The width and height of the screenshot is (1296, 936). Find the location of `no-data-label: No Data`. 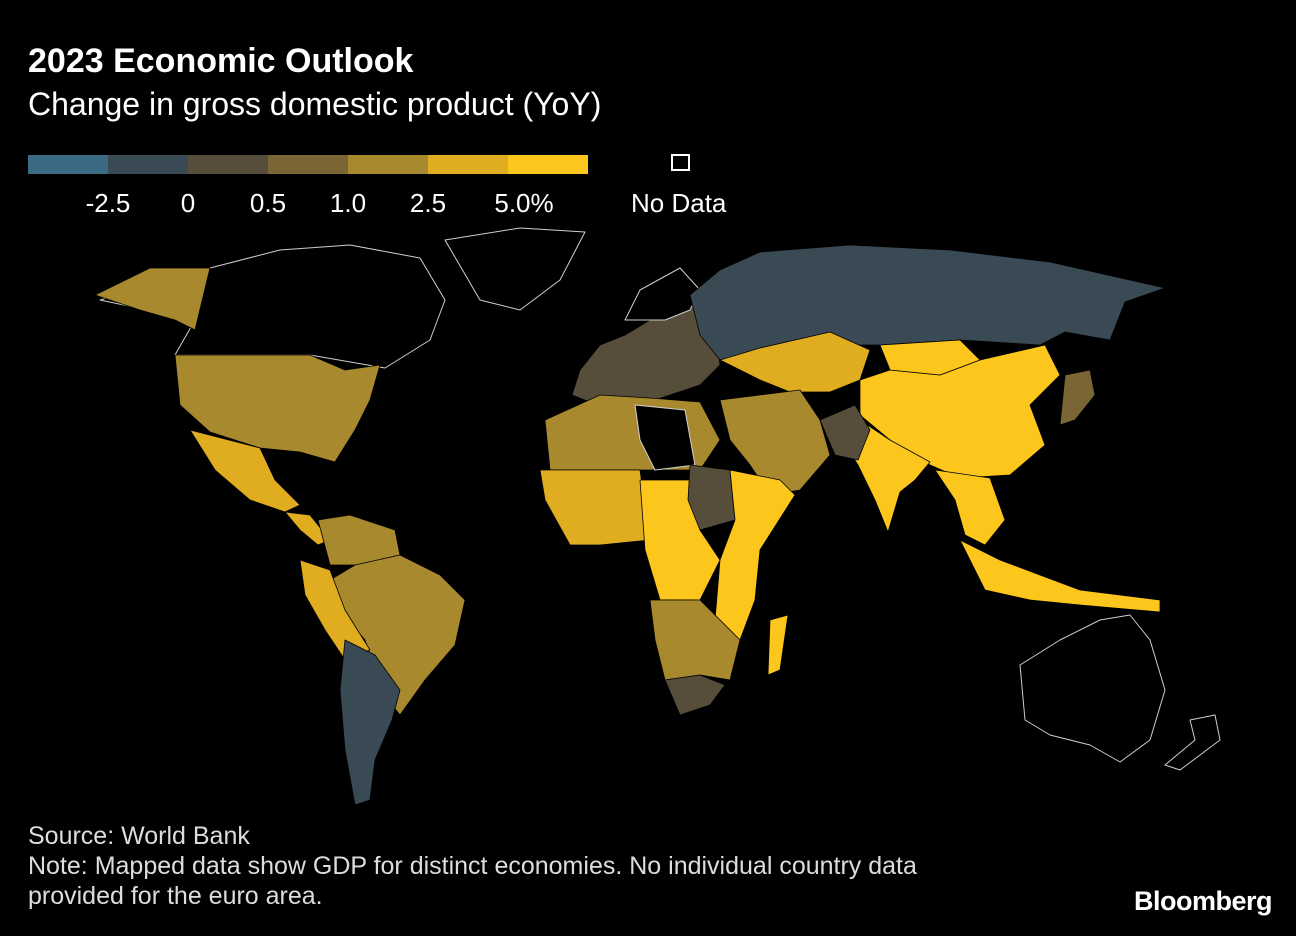

no-data-label: No Data is located at coordinates (679, 203).